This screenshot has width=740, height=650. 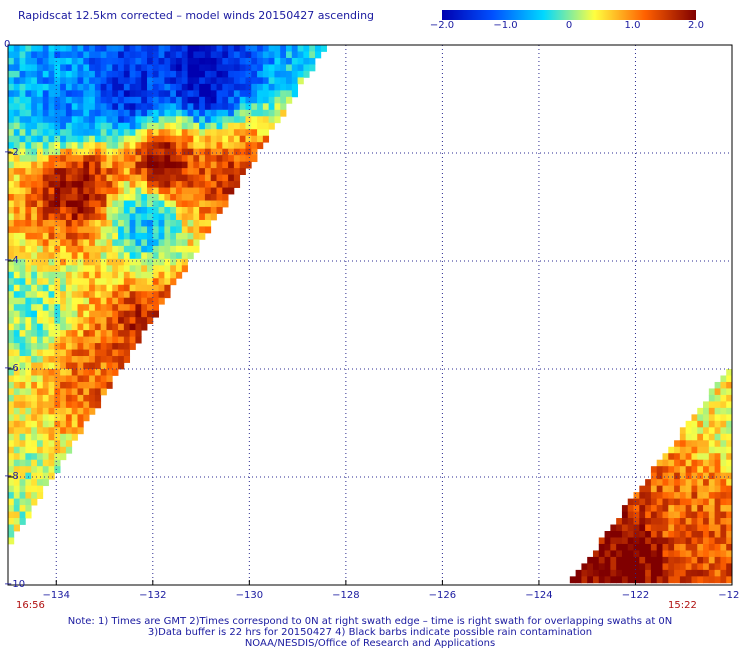 I want to click on y-tick-label: −10, so click(x=15, y=584).